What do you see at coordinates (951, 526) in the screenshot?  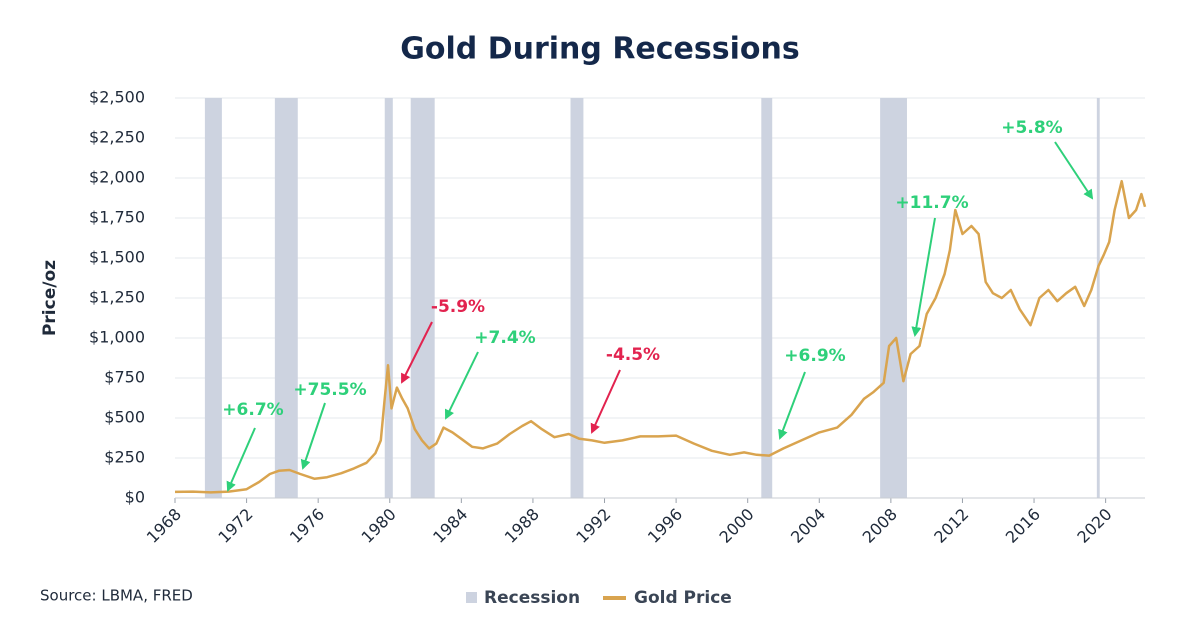 I see `x-tick-label: 2012` at bounding box center [951, 526].